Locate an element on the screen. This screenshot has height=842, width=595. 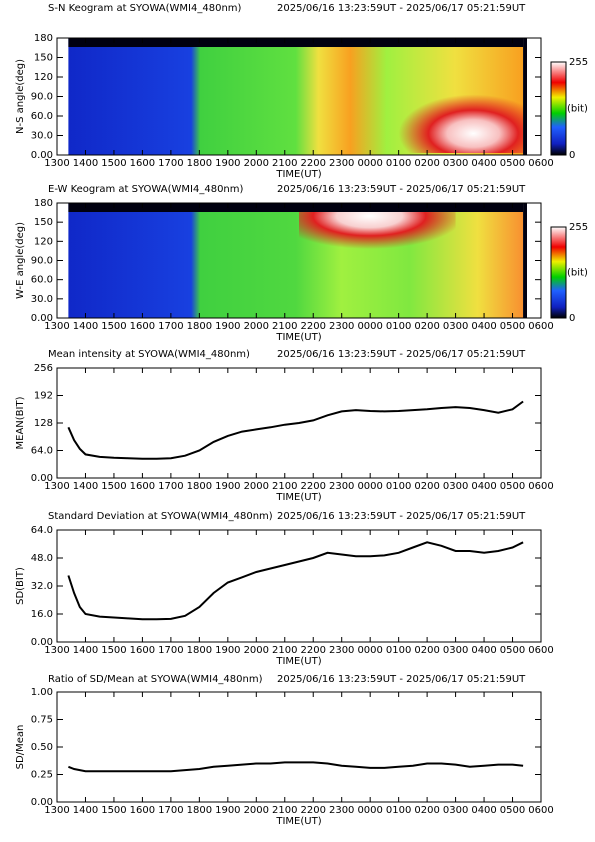
chart-title: Ratio of SD/Mean at SYOWA(WMI4_480nm) is located at coordinates (155, 679).